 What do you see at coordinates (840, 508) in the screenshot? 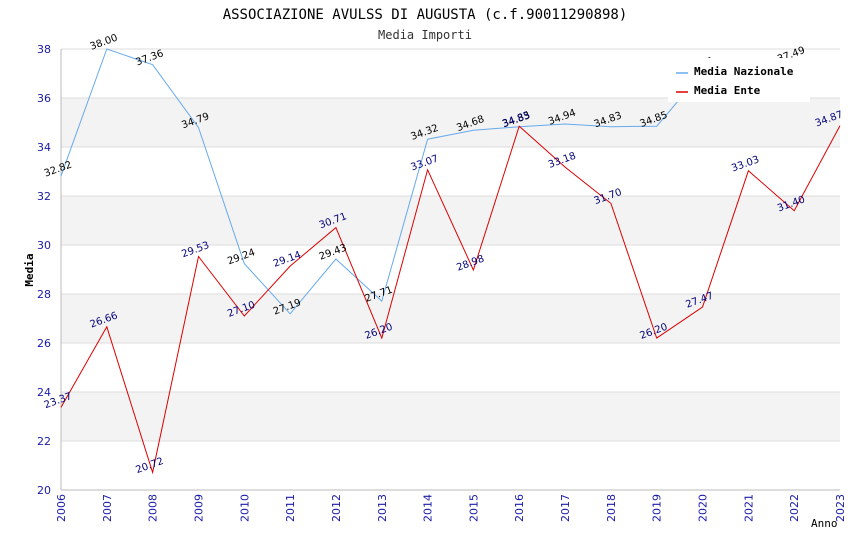
I see `x-tick-label: 2023` at bounding box center [840, 508].